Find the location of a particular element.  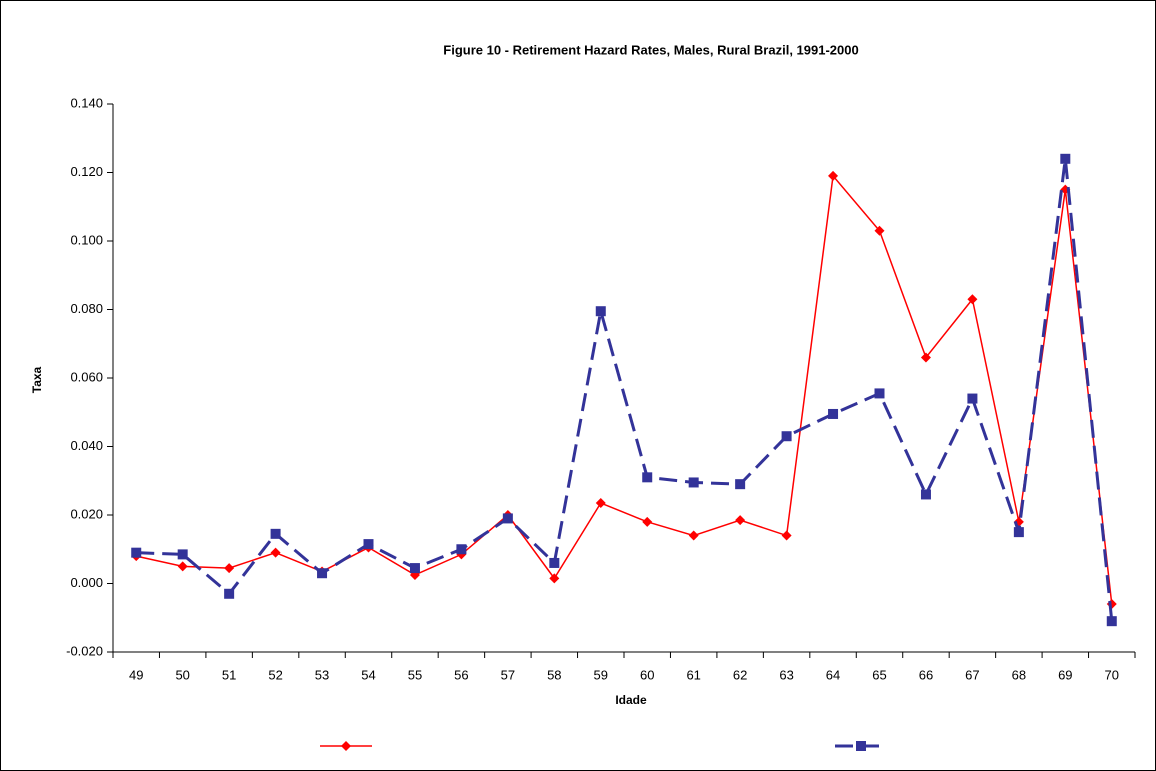

x-tick-label: 57 is located at coordinates (508, 674).